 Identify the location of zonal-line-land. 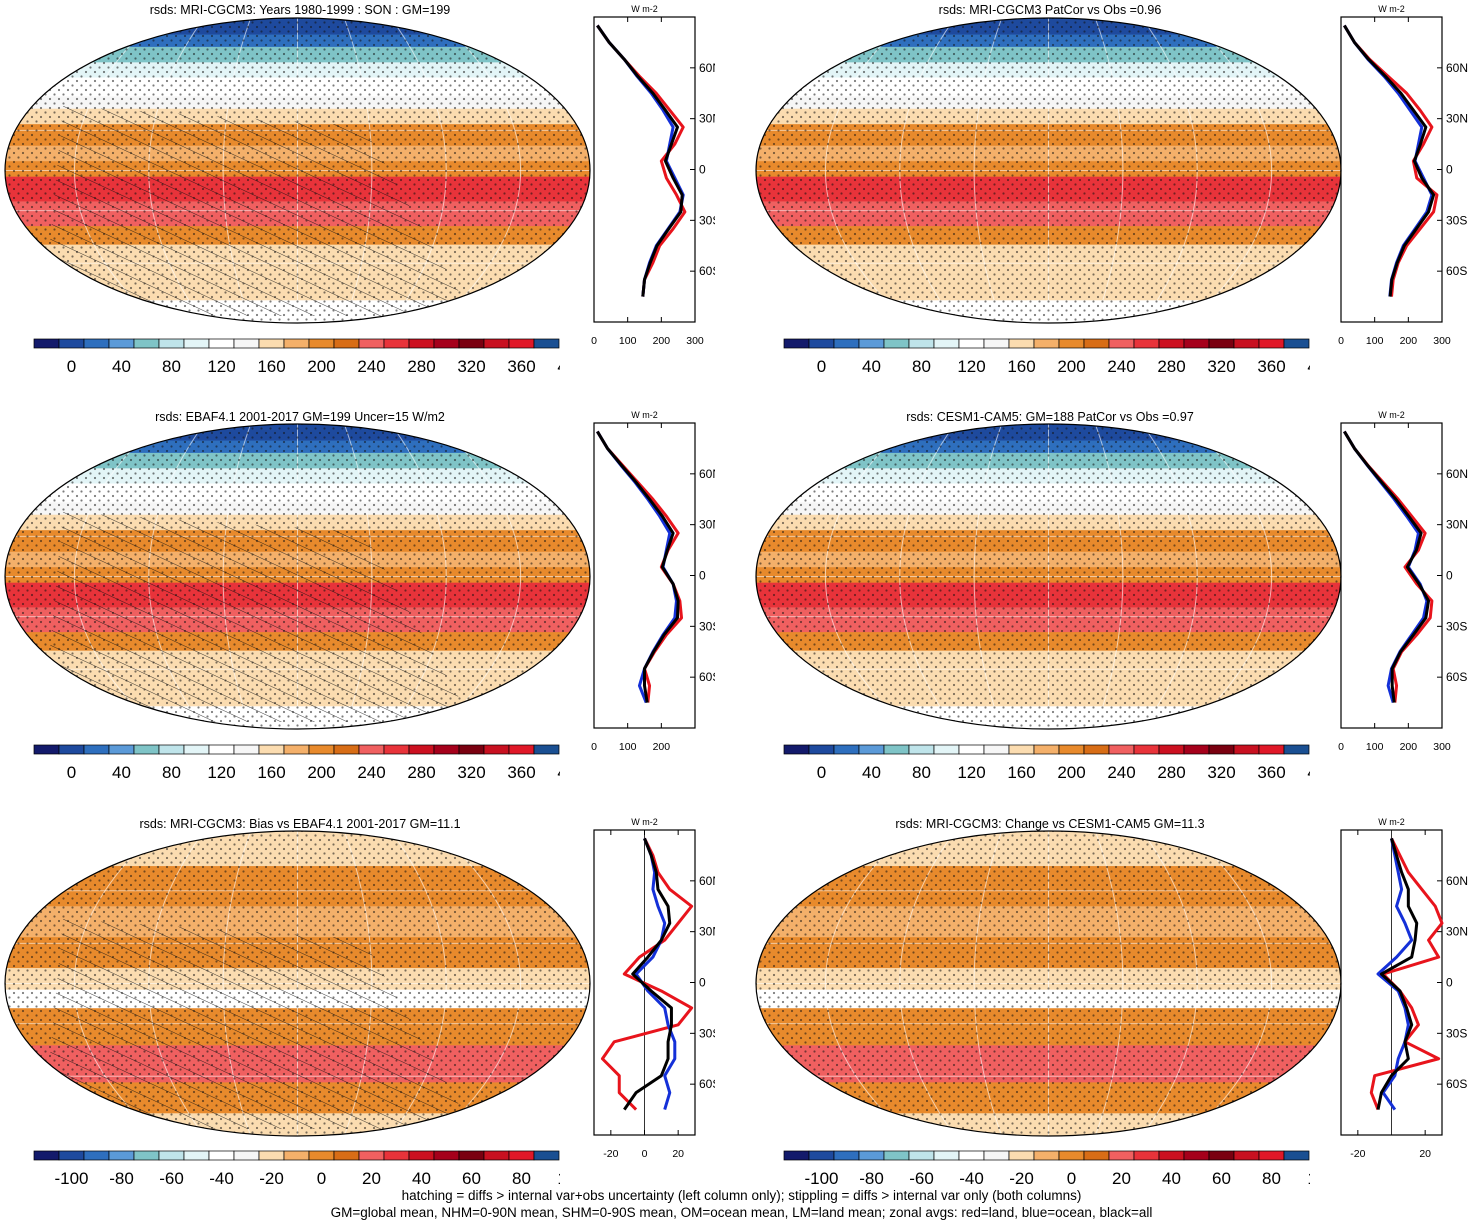
(641, 160).